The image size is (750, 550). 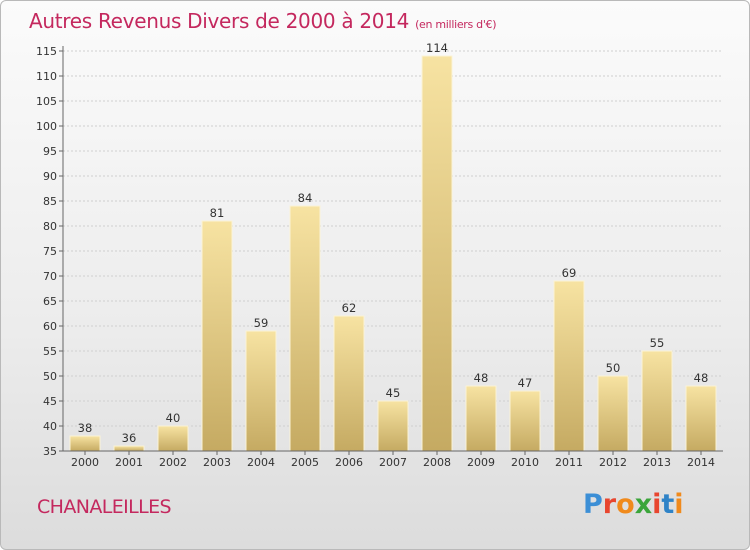 What do you see at coordinates (481, 462) in the screenshot?
I see `x-tick-label: 2009` at bounding box center [481, 462].